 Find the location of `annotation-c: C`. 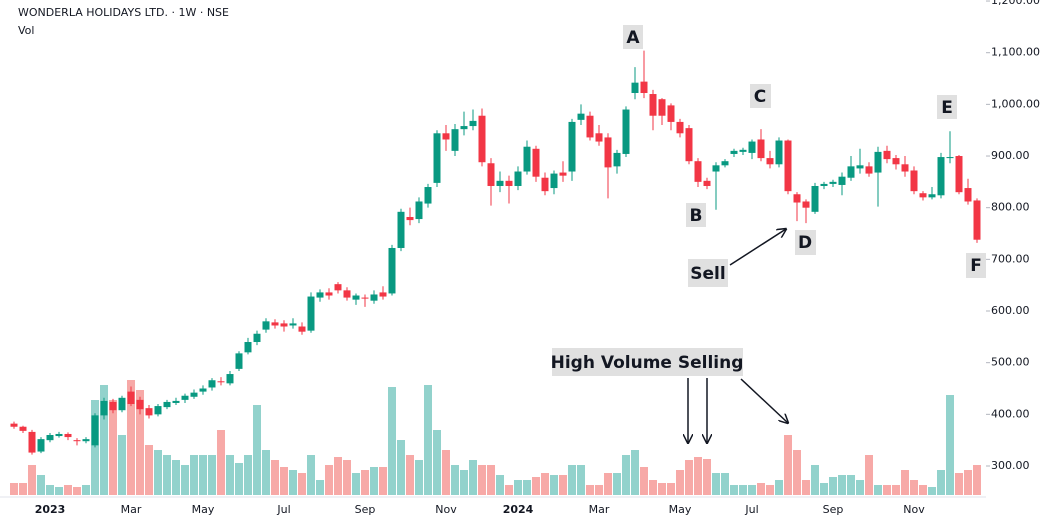

annotation-c: C is located at coordinates (760, 96).